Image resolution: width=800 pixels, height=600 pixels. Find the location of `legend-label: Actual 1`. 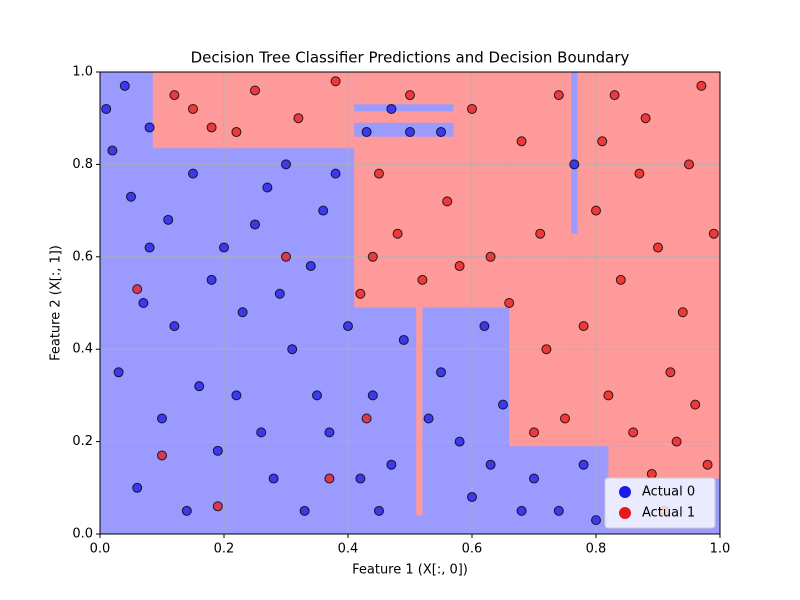

legend-label: Actual 1 is located at coordinates (668, 513).